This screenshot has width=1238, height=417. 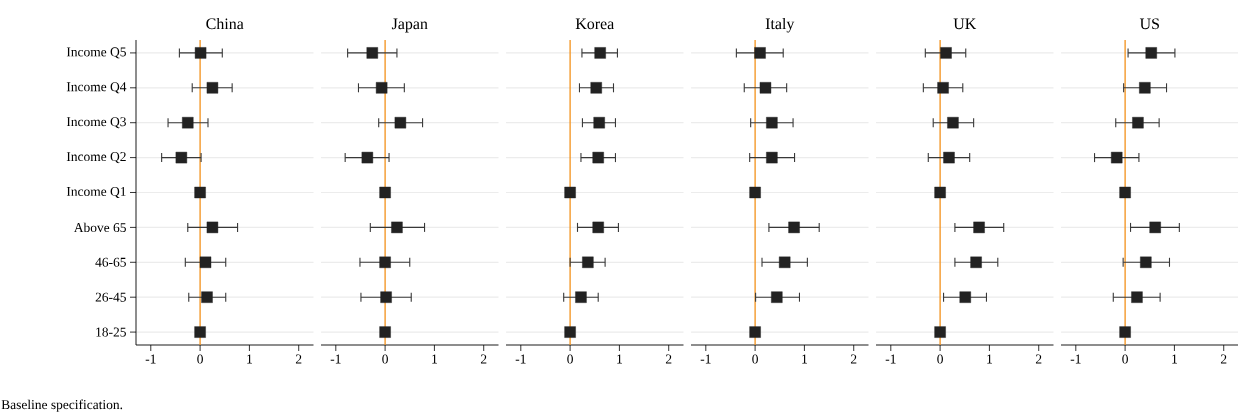 I want to click on chart-title: Japan, so click(x=409, y=25).